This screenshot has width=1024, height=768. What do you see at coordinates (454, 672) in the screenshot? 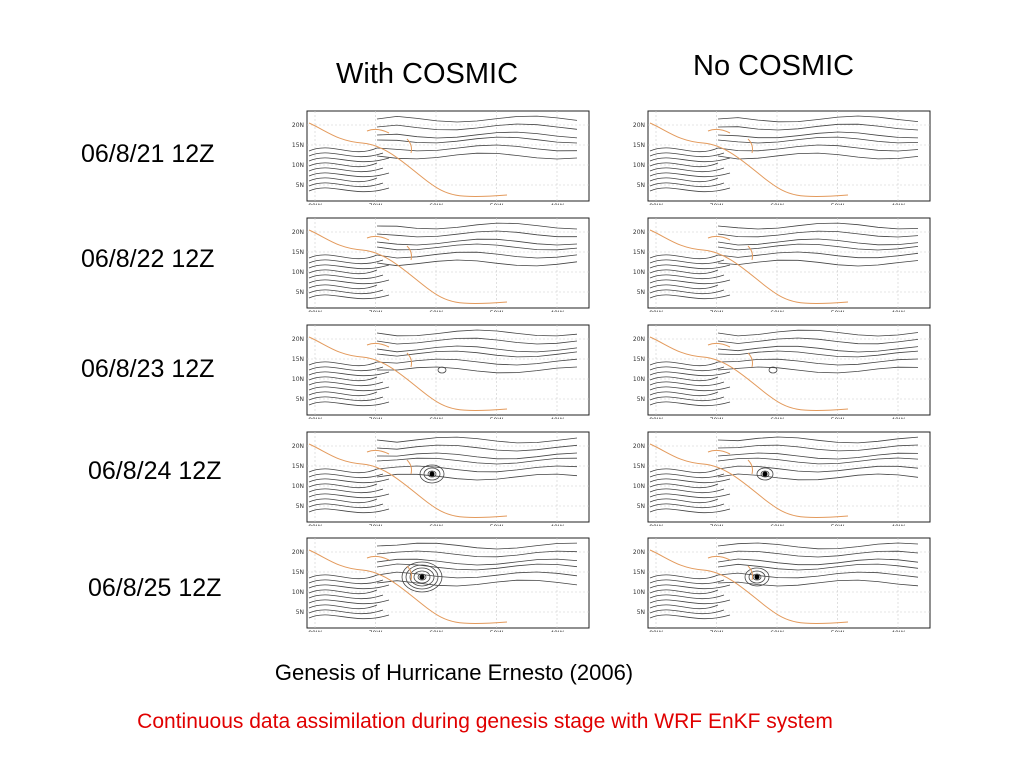
I see `figure-caption: Genesis of Hurricane Ernesto (2006)` at bounding box center [454, 672].